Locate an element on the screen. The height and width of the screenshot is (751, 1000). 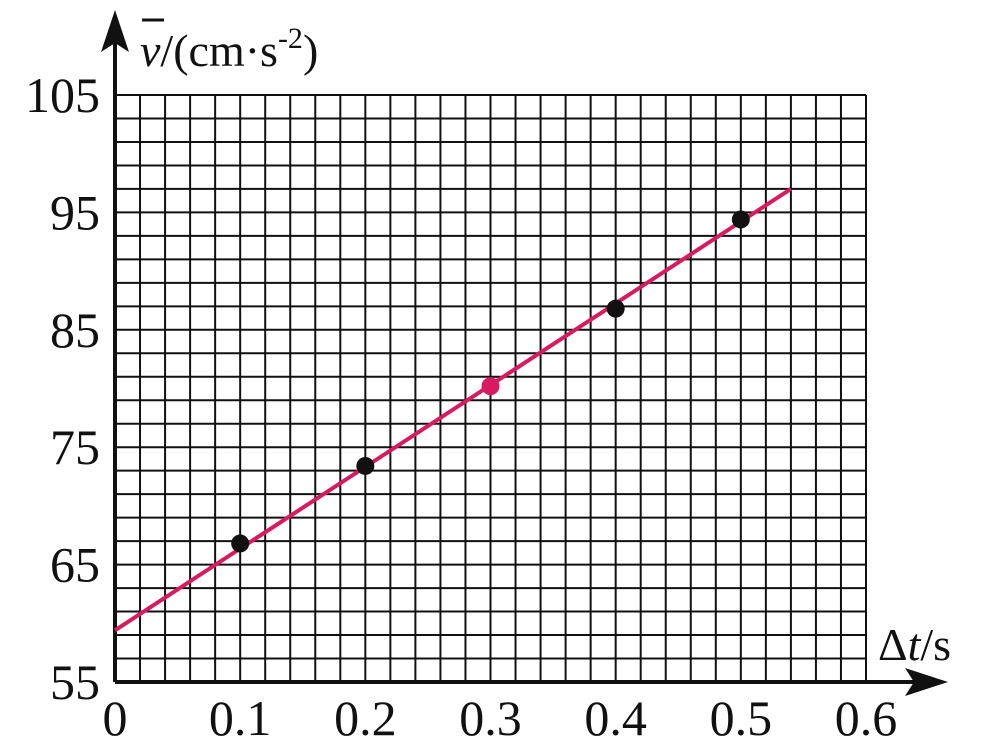
x-tick-label: 0 is located at coordinates (115, 718).